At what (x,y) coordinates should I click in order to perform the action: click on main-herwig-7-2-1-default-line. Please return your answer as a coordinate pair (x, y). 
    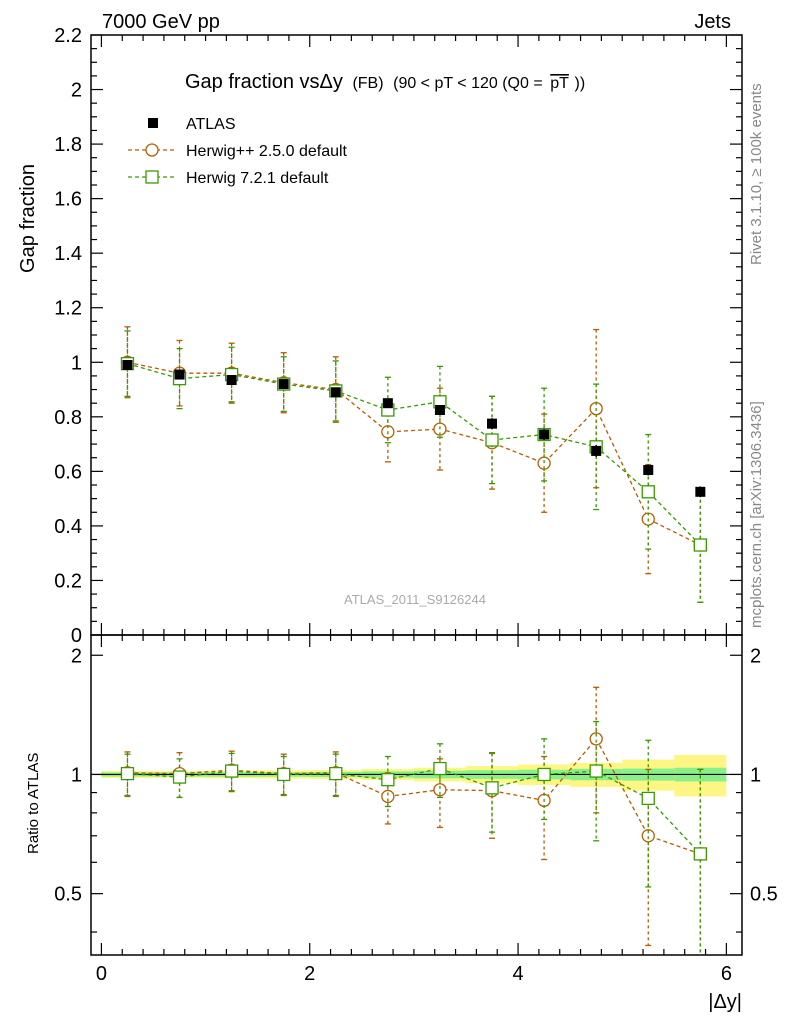
    Looking at the image, I should click on (414, 454).